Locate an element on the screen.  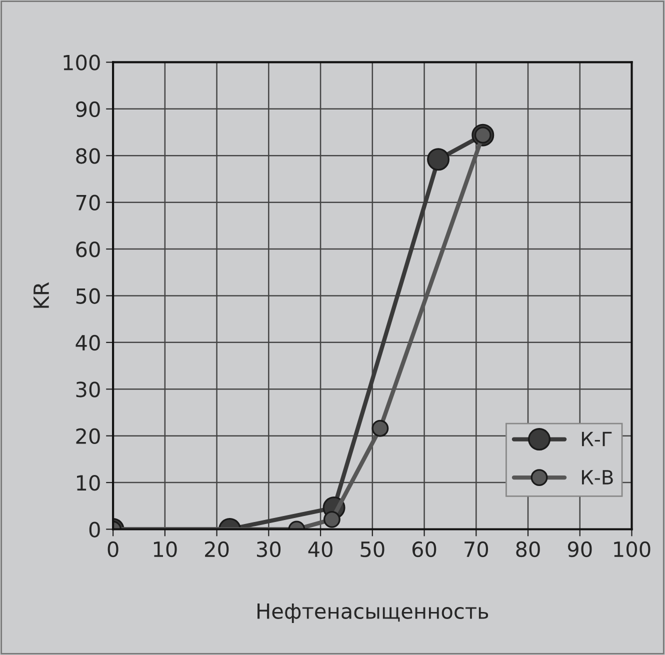
x-axis-title: Нефтенасыщенность is located at coordinates (373, 614).